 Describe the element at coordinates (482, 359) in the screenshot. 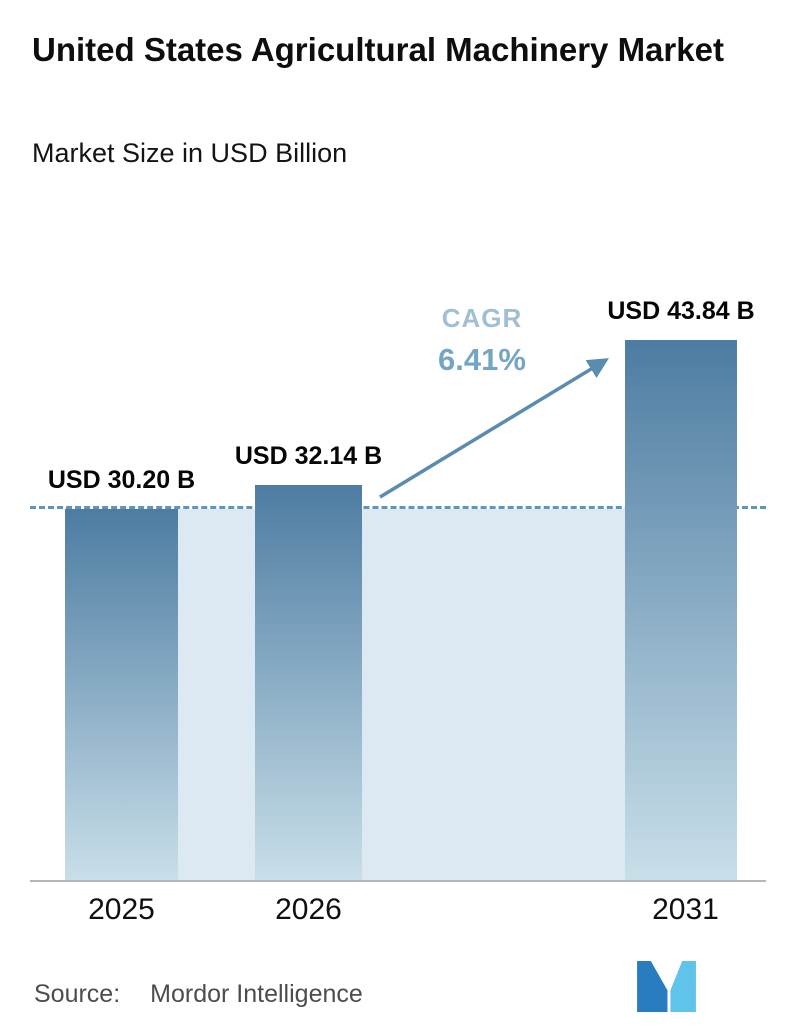

I see `cagr-value: 6.41%` at that location.